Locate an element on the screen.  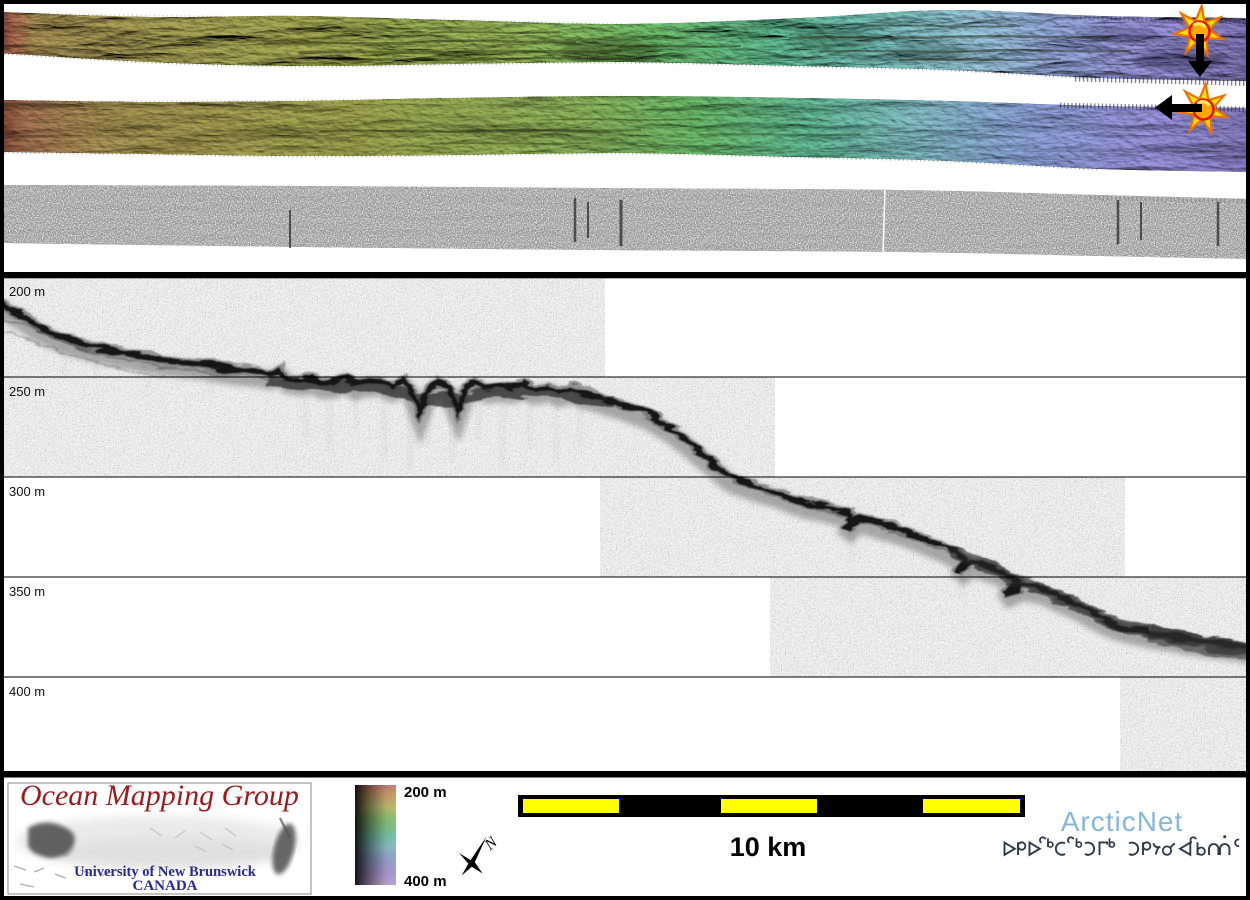
svg-text: CANADA is located at coordinates (165, 886).